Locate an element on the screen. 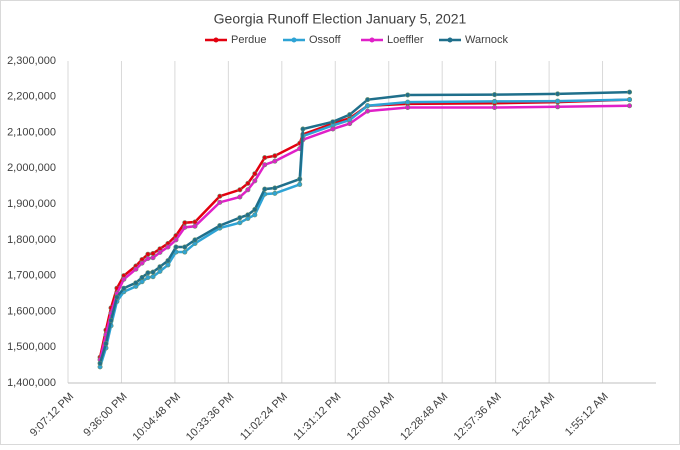  y-tick-label: 1,500,000 is located at coordinates (31, 347).